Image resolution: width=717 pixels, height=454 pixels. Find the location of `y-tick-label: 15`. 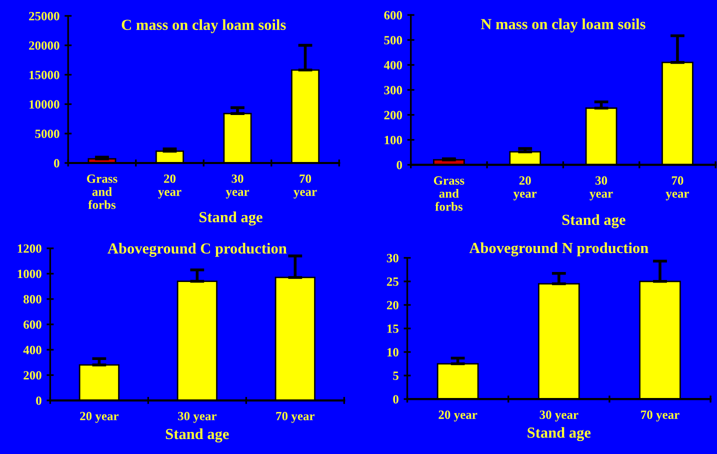

y-tick-label: 15 is located at coordinates (392, 328).